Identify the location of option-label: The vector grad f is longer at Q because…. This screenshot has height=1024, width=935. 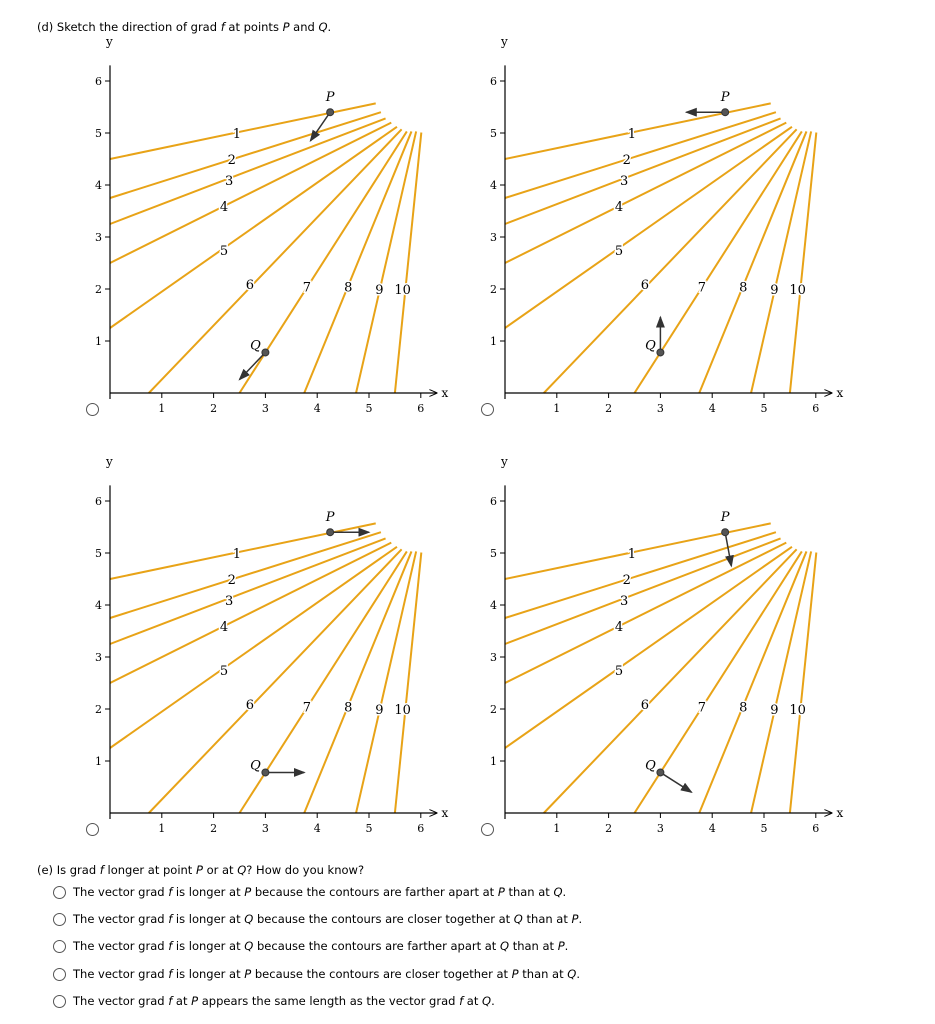
(320, 946).